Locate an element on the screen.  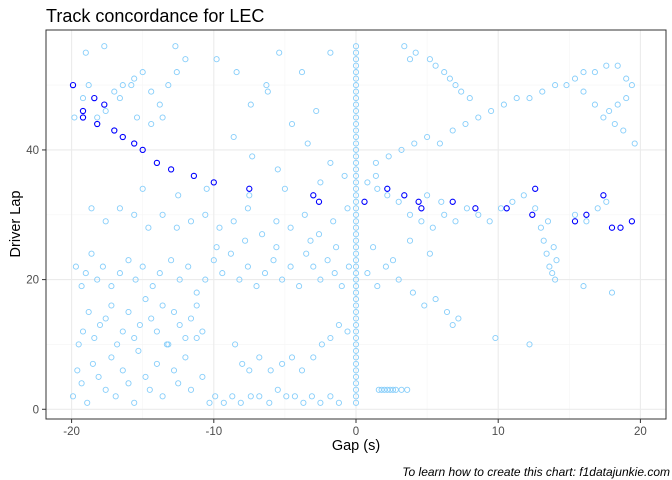
y-axis: 0 20 40 is located at coordinates (36, 280).